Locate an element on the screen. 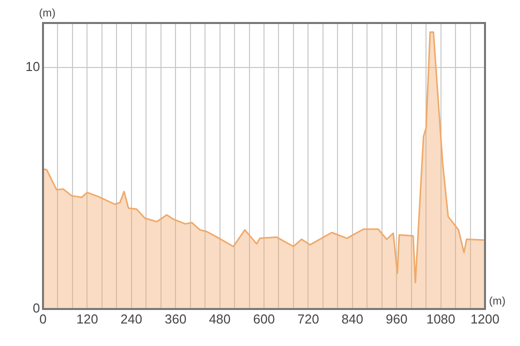 This screenshot has width=520, height=346. x-tick-label: 240 is located at coordinates (131, 318).